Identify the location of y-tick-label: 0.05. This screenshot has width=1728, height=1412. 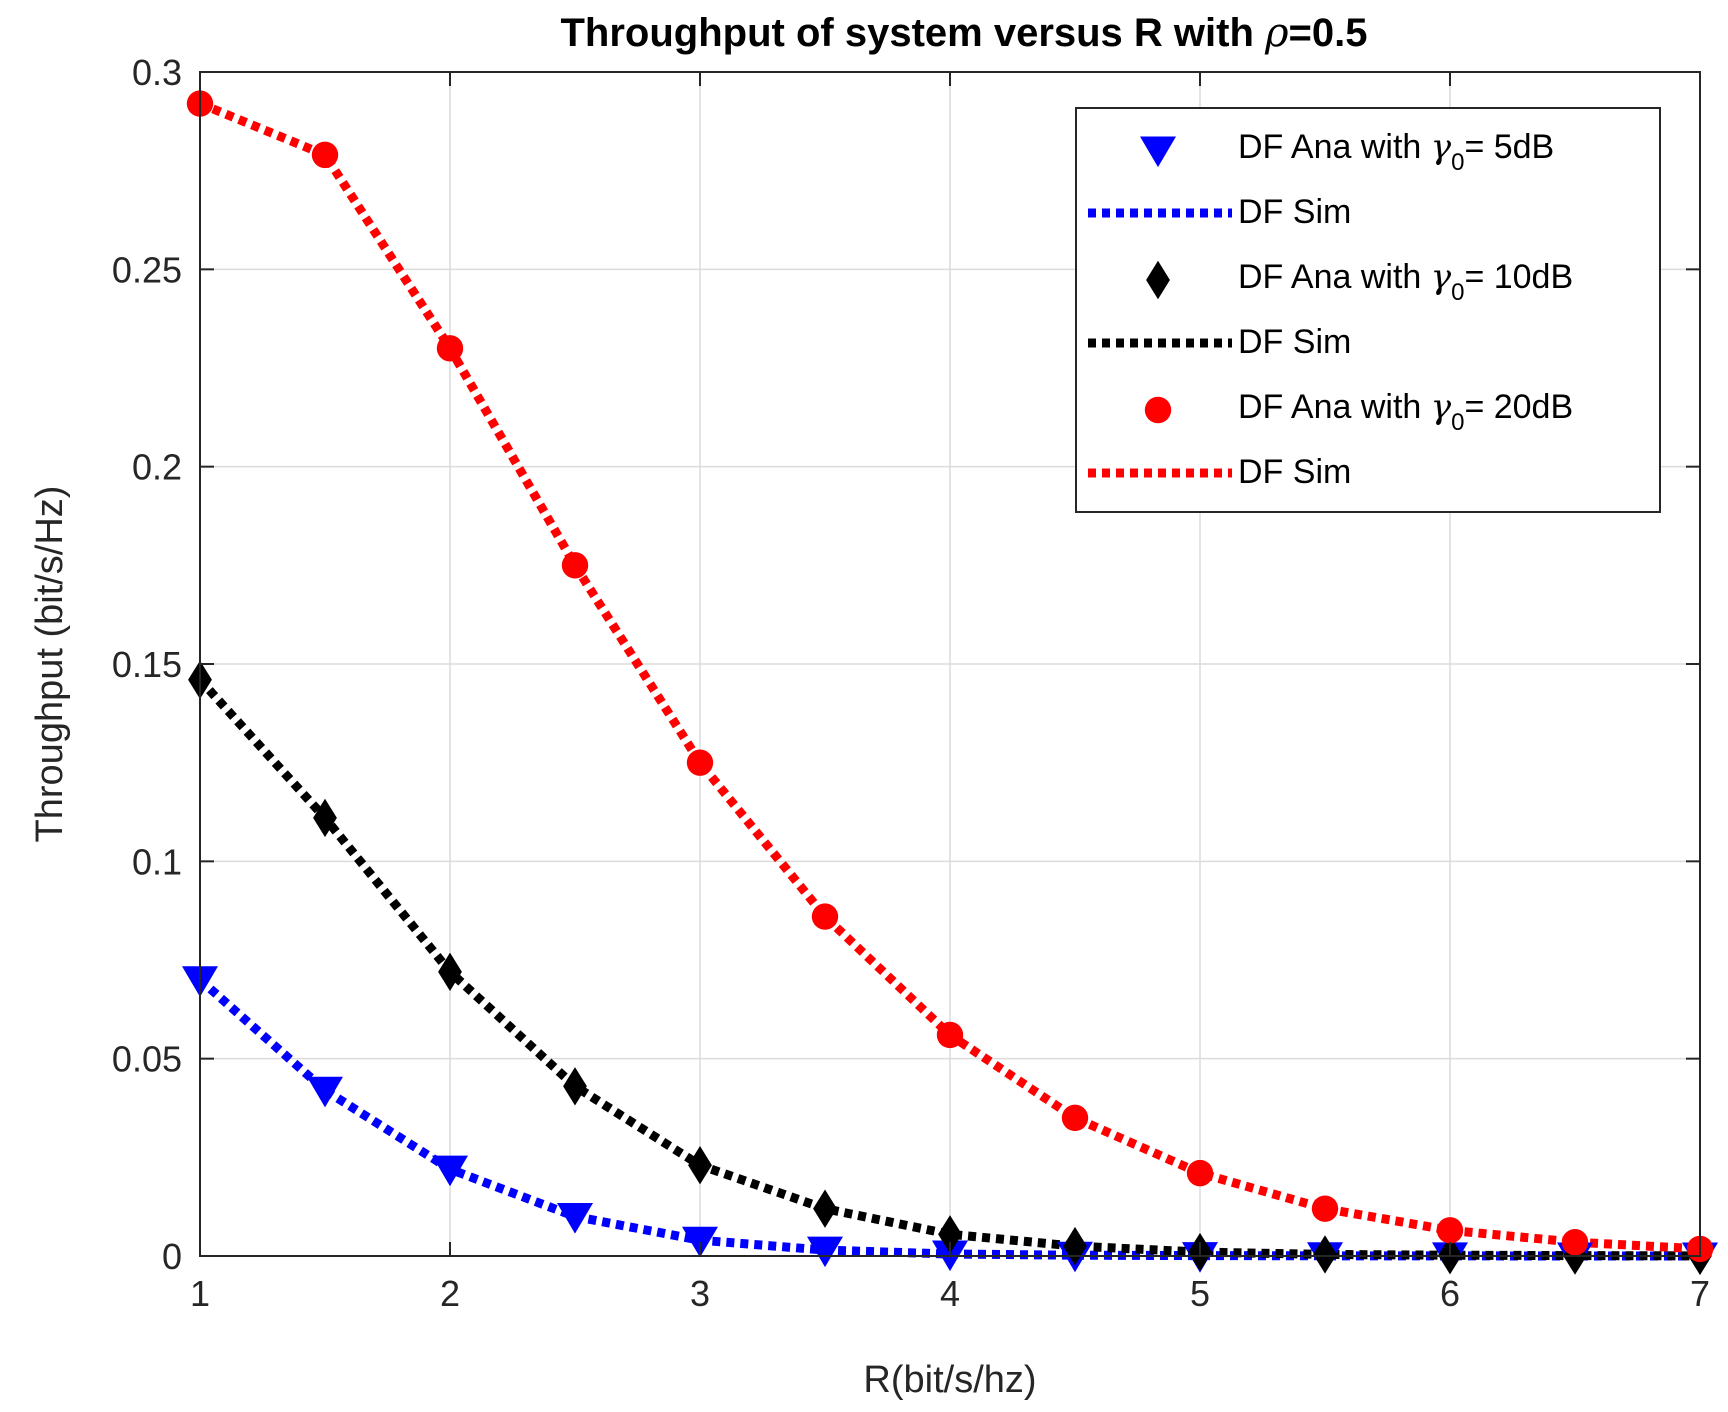
(147, 1059).